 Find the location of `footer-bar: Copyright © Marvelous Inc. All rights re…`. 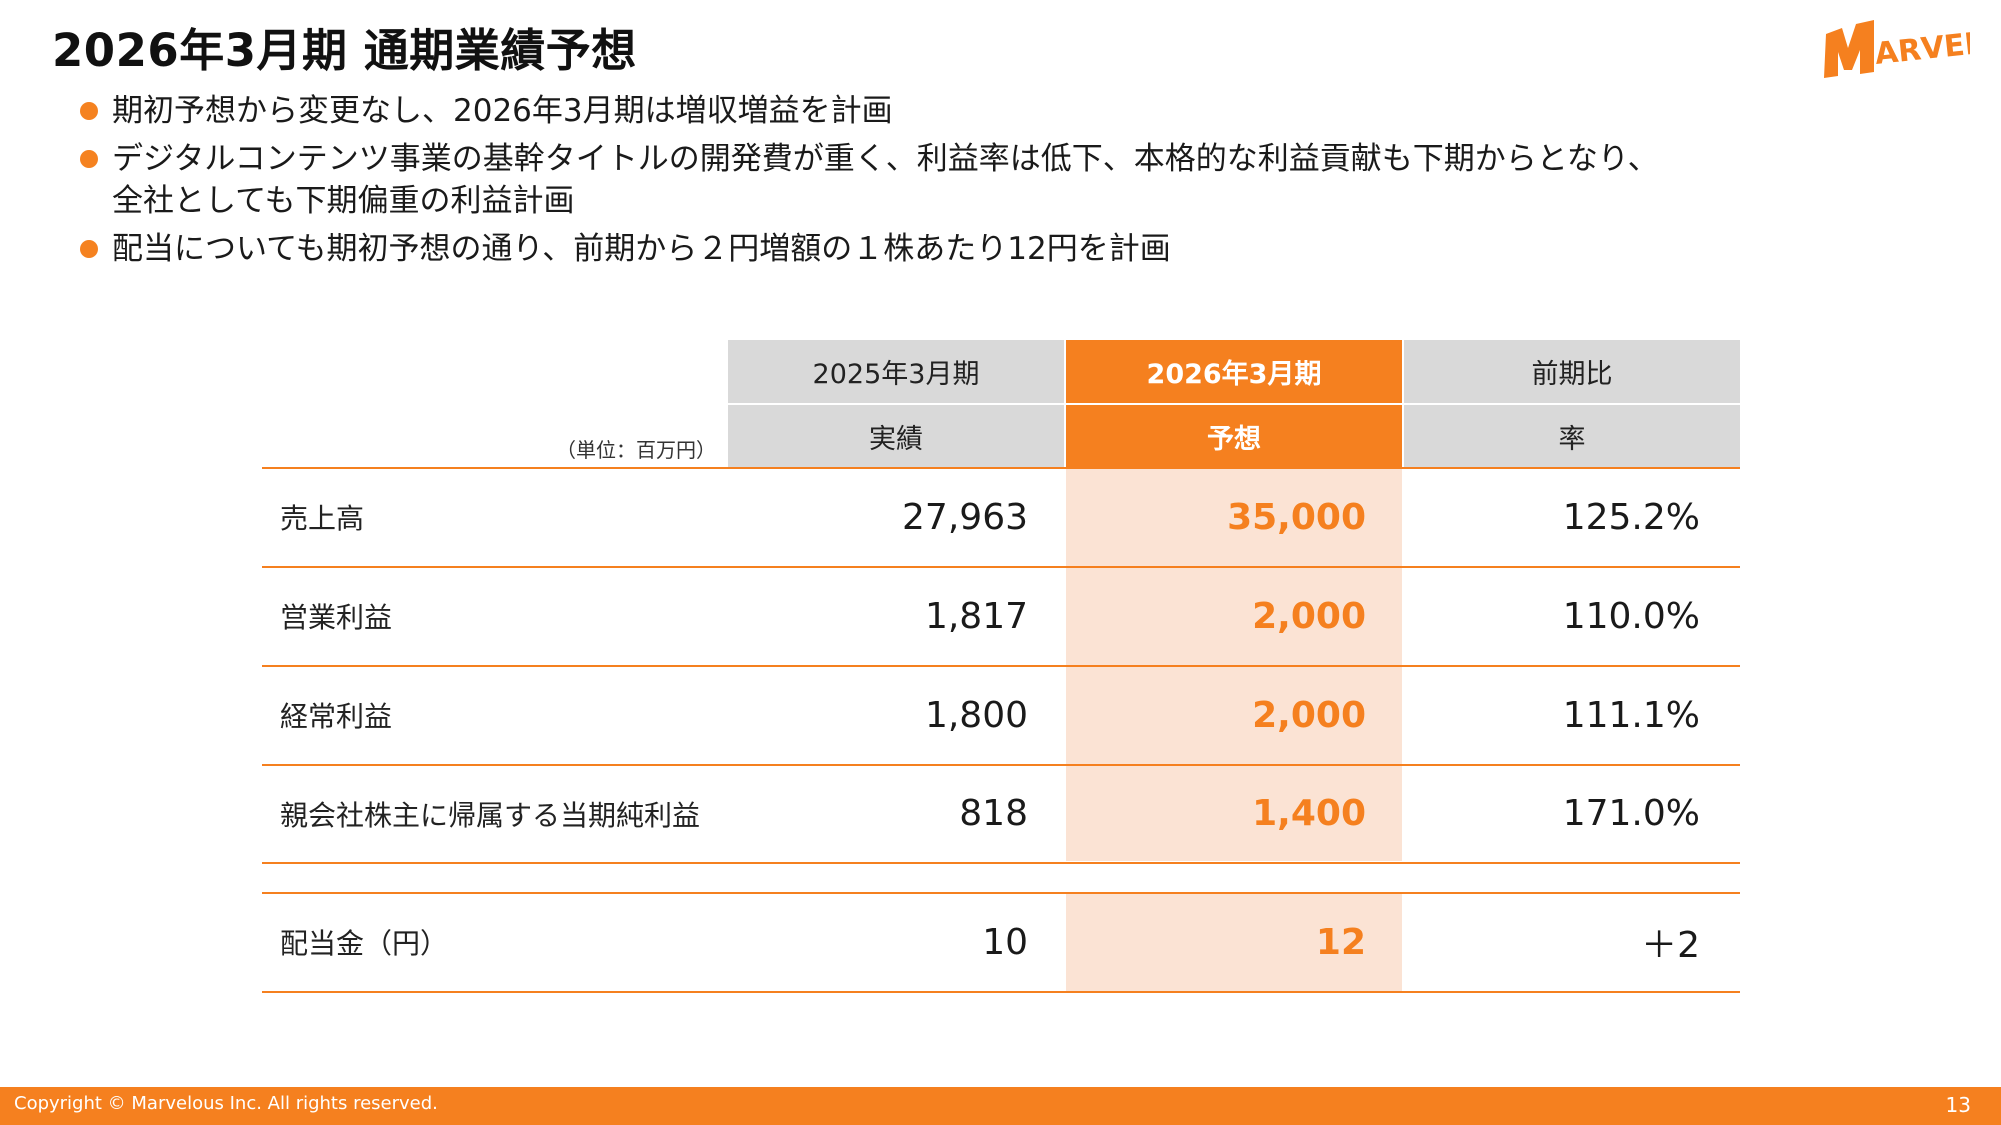

footer-bar: Copyright © Marvelous Inc. All rights re… is located at coordinates (1000, 1106).